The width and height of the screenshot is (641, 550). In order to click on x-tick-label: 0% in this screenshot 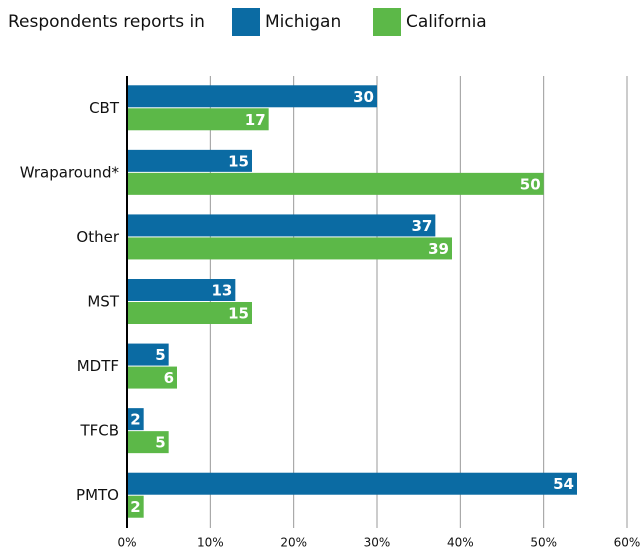, I will do `click(126, 543)`.